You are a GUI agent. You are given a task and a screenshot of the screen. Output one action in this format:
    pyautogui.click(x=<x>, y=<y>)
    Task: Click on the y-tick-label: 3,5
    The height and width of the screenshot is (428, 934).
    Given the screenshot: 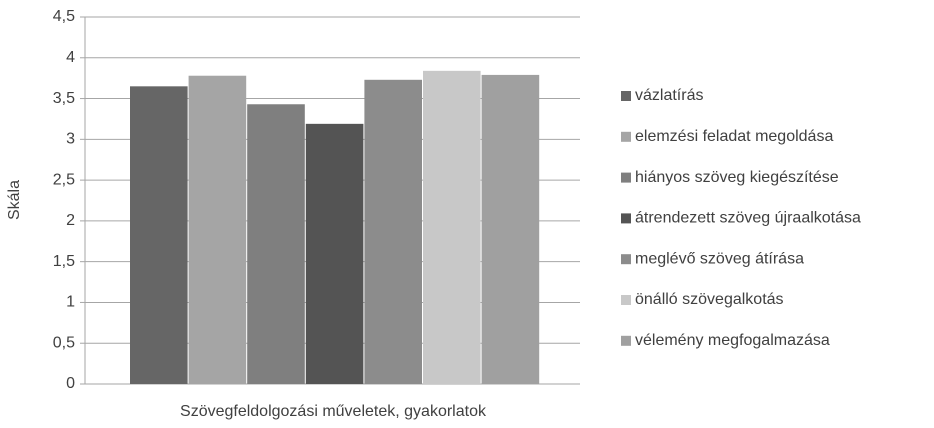 What is the action you would take?
    pyautogui.click(x=64, y=98)
    